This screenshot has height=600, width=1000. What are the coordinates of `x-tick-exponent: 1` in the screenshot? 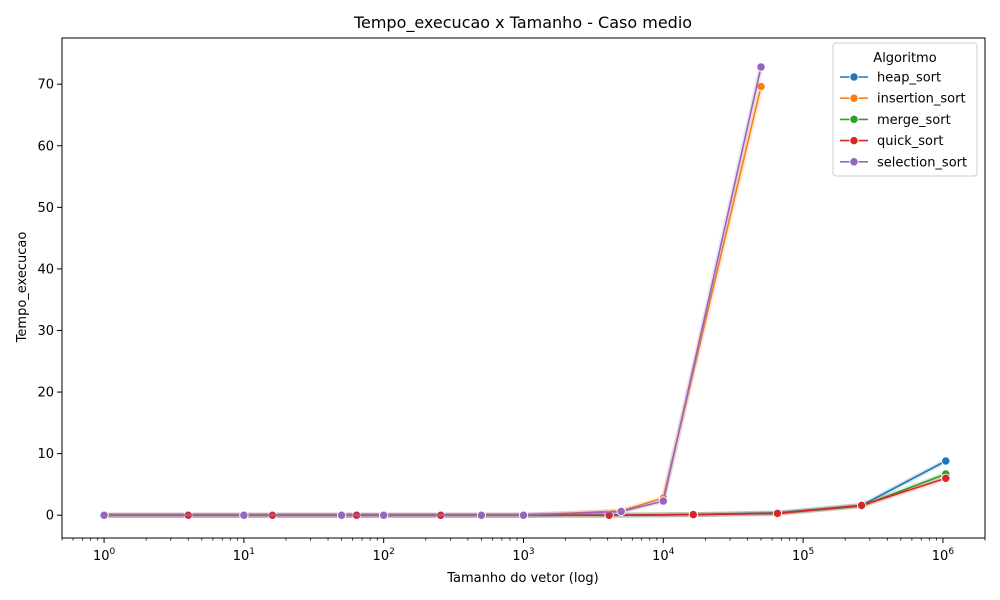 It's located at (252, 552).